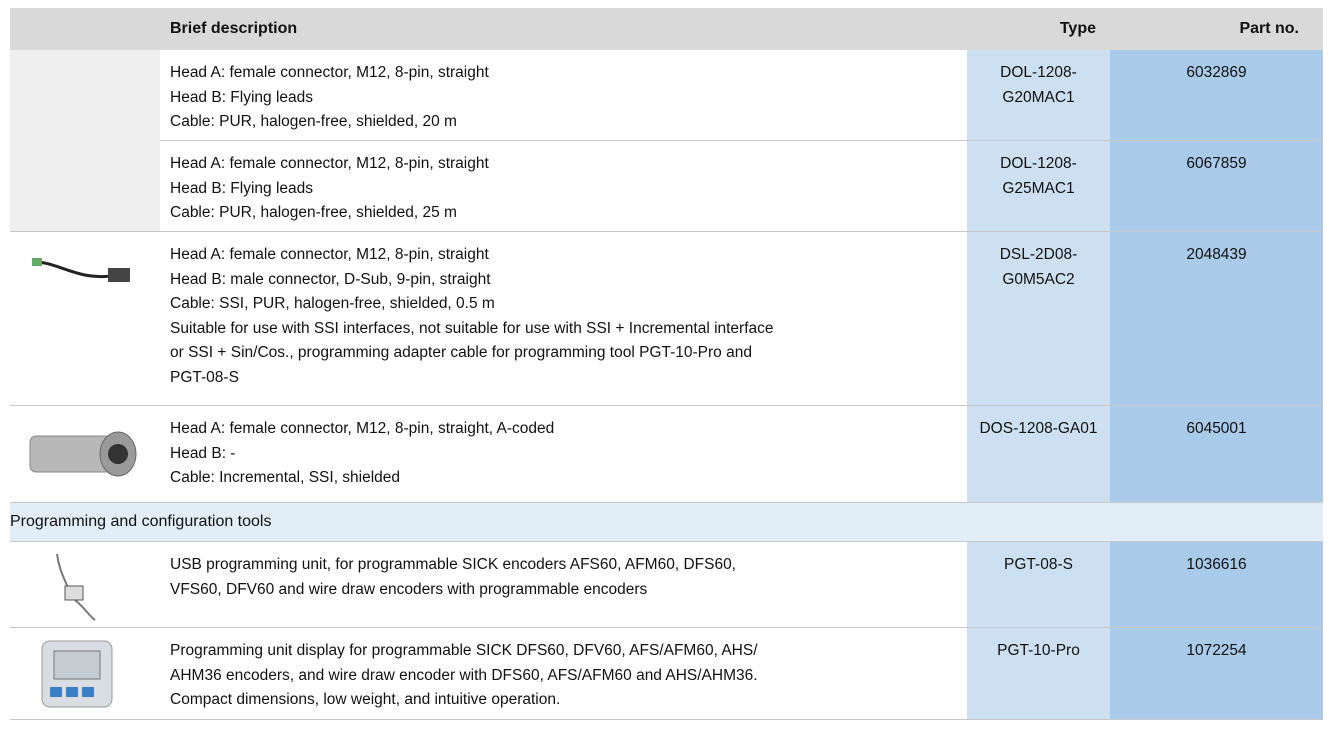 The height and width of the screenshot is (753, 1333). What do you see at coordinates (1038, 186) in the screenshot?
I see `type-cell: DOL-1208-G25MAC1` at bounding box center [1038, 186].